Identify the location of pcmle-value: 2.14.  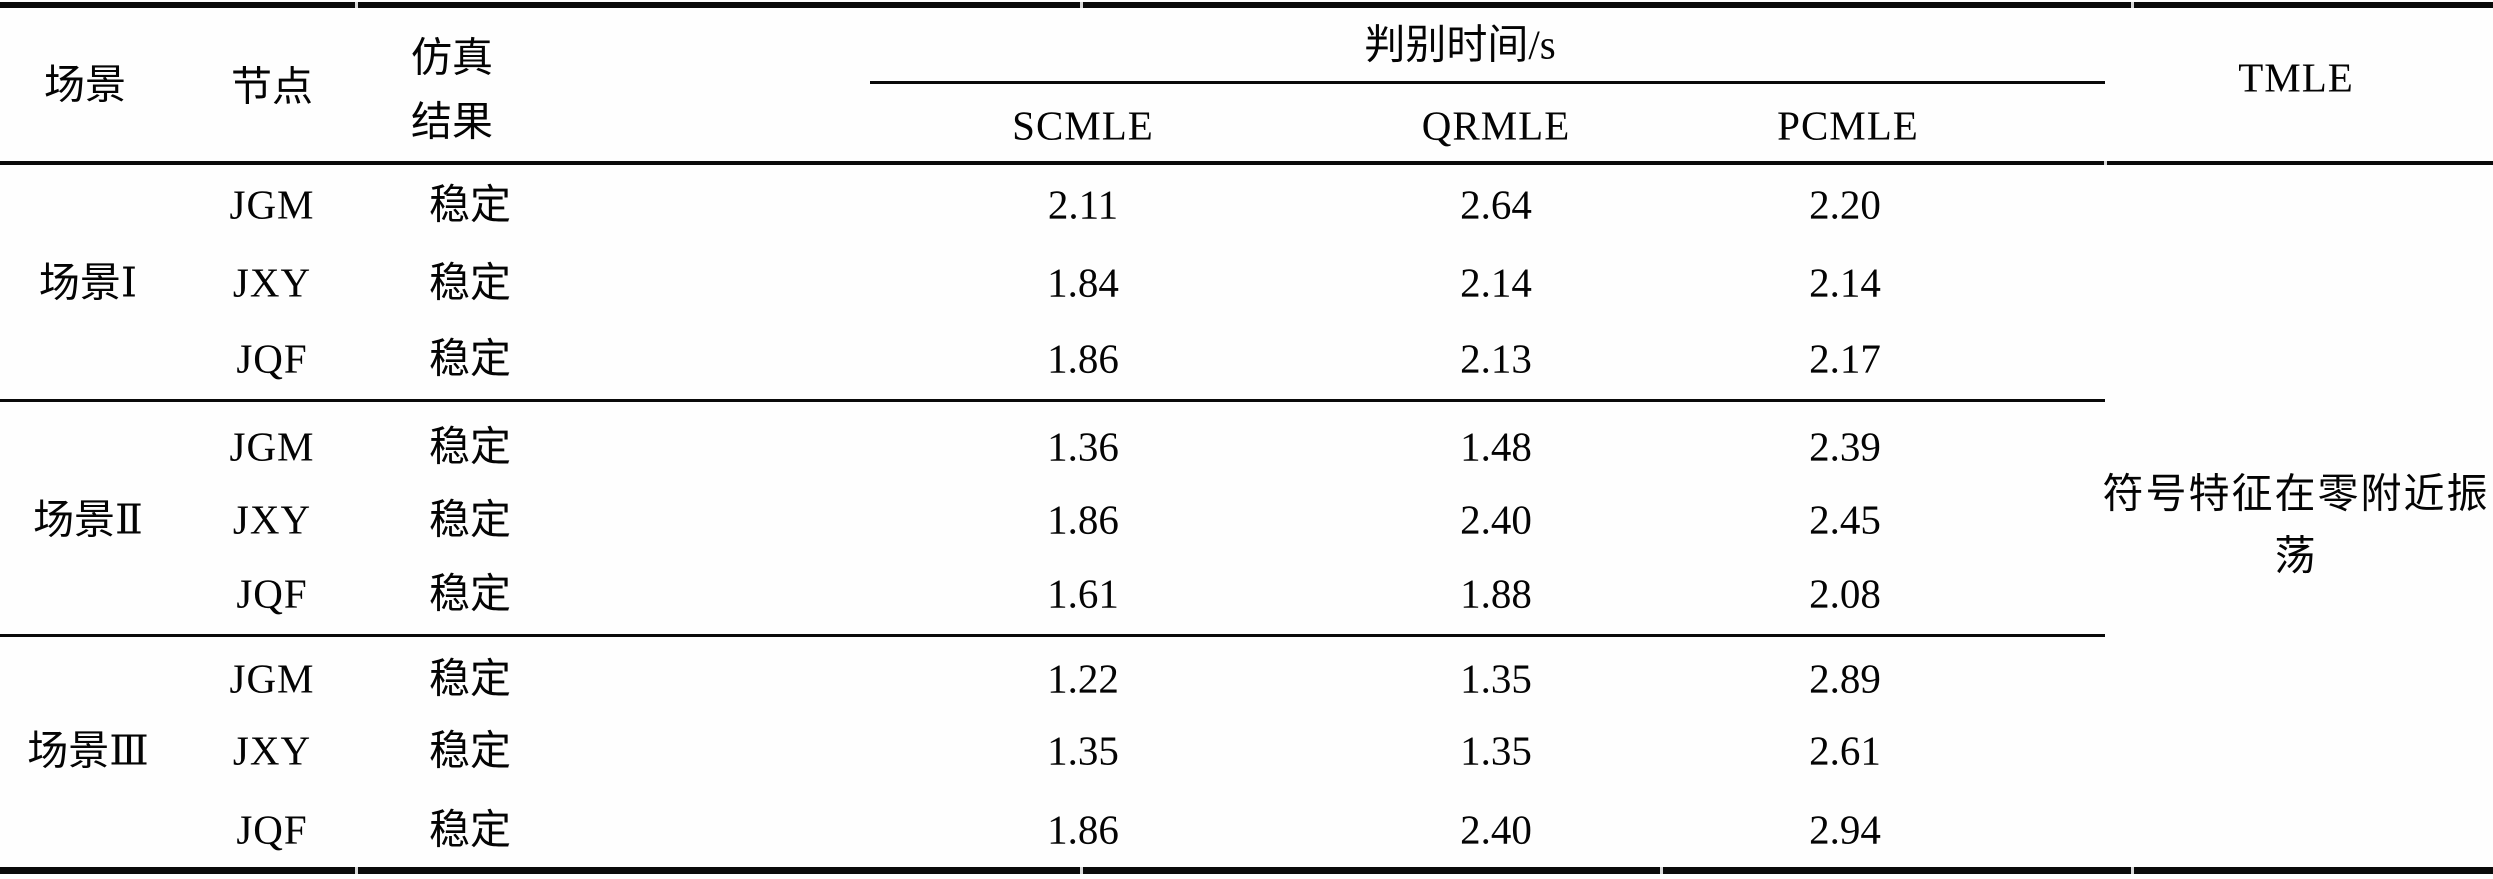
(1845, 282).